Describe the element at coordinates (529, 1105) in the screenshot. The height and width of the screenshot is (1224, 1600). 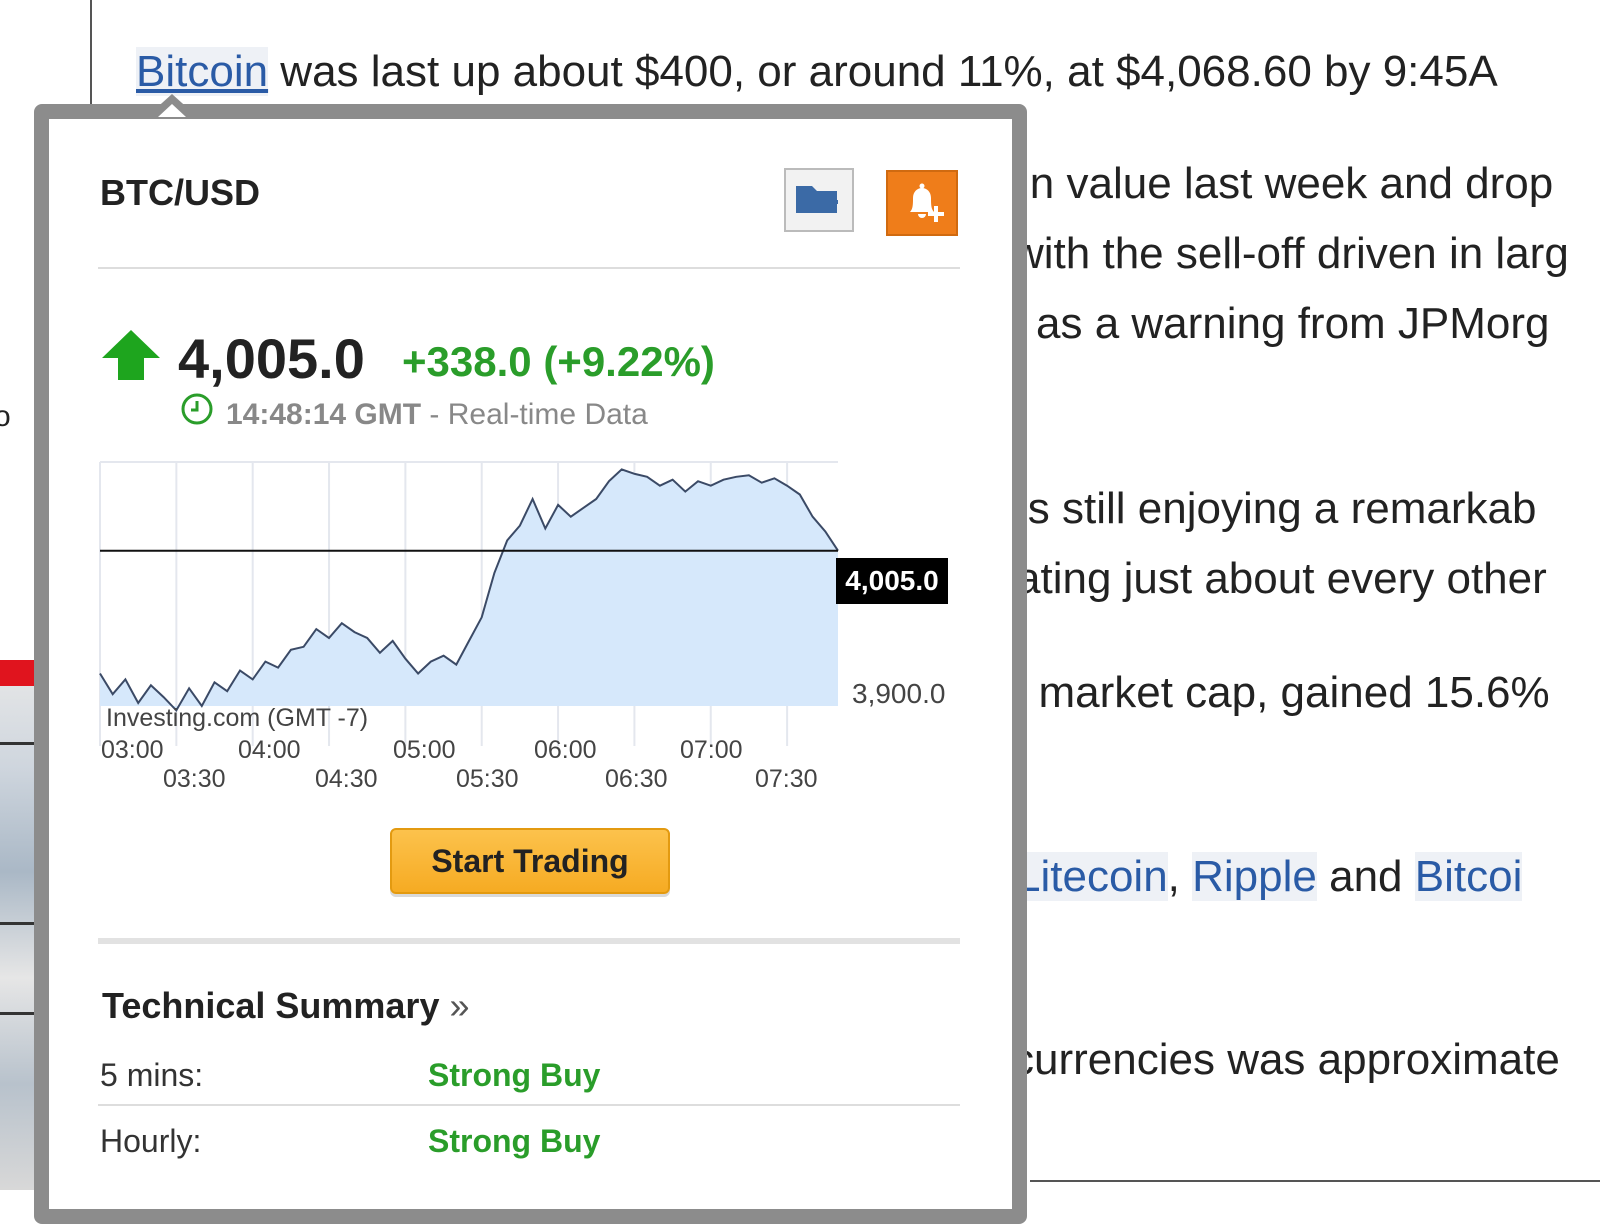
I see `row-divider` at that location.